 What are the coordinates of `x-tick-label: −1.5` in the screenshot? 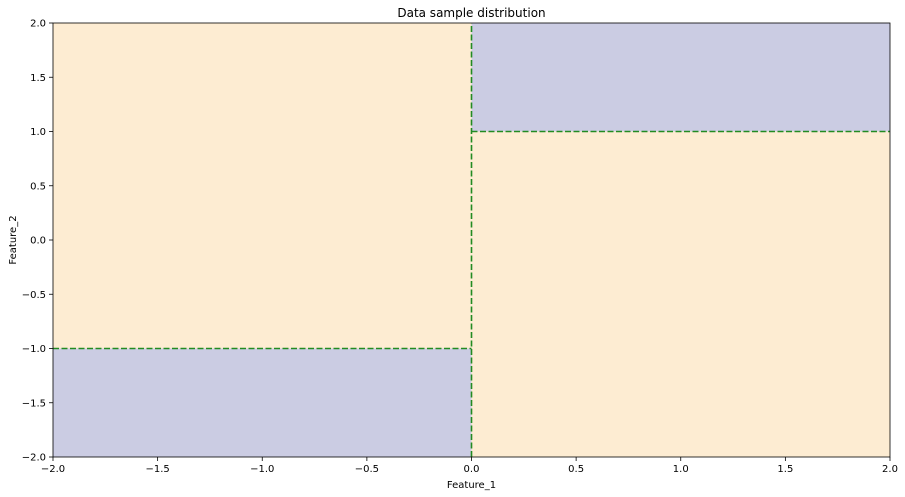 It's located at (157, 469).